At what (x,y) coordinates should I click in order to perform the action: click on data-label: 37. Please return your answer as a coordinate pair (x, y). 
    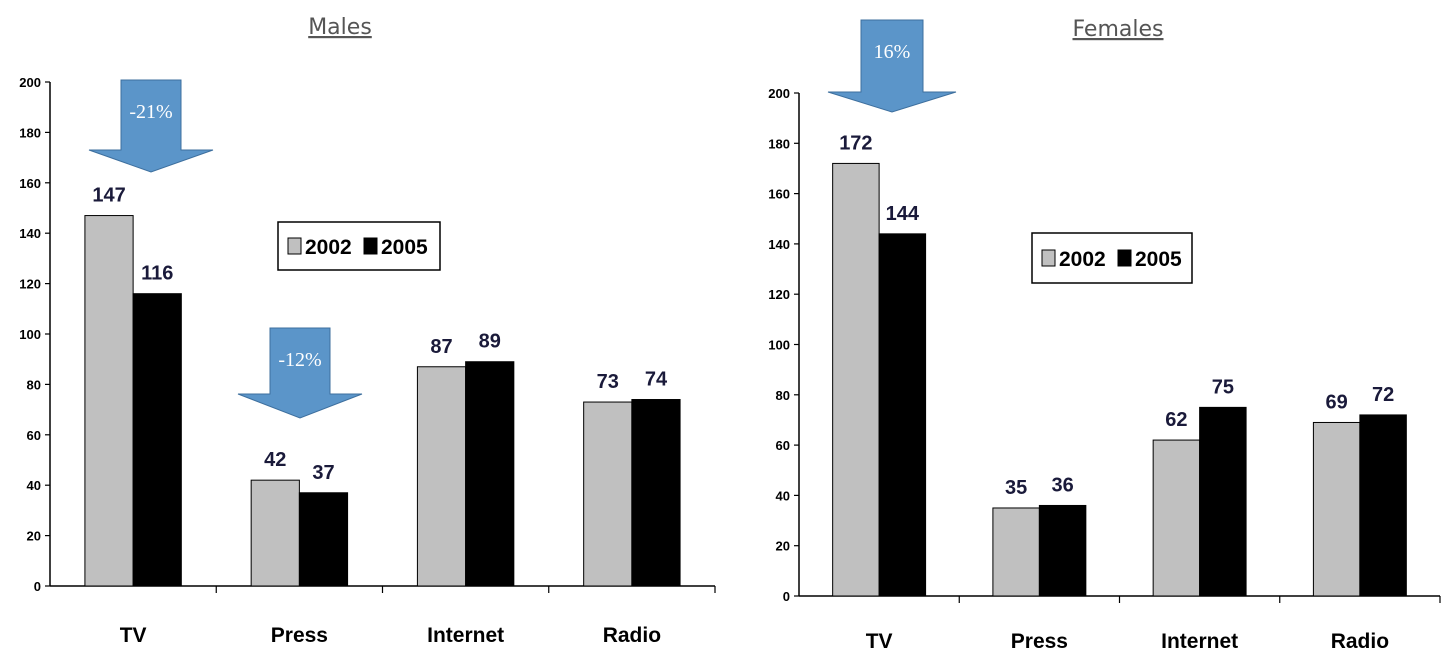
    Looking at the image, I should click on (323, 473).